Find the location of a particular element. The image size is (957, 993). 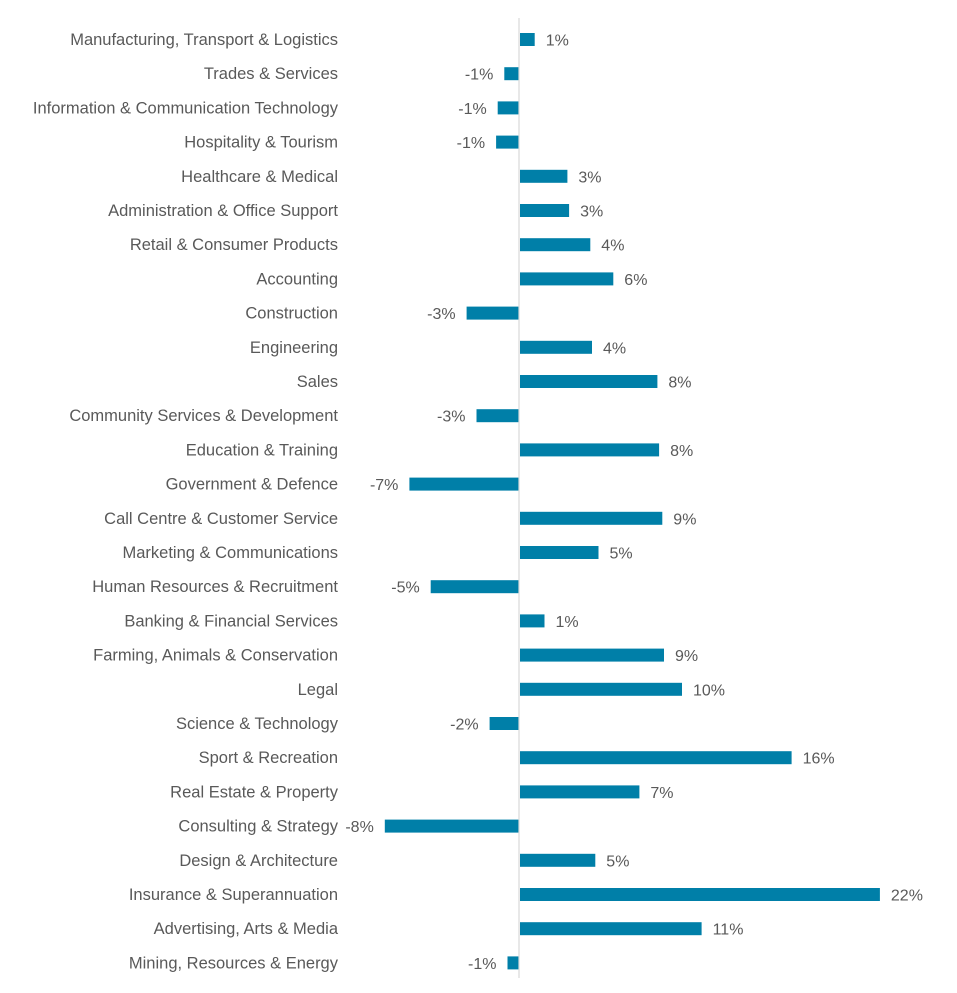

category-label: Sales is located at coordinates (317, 382).